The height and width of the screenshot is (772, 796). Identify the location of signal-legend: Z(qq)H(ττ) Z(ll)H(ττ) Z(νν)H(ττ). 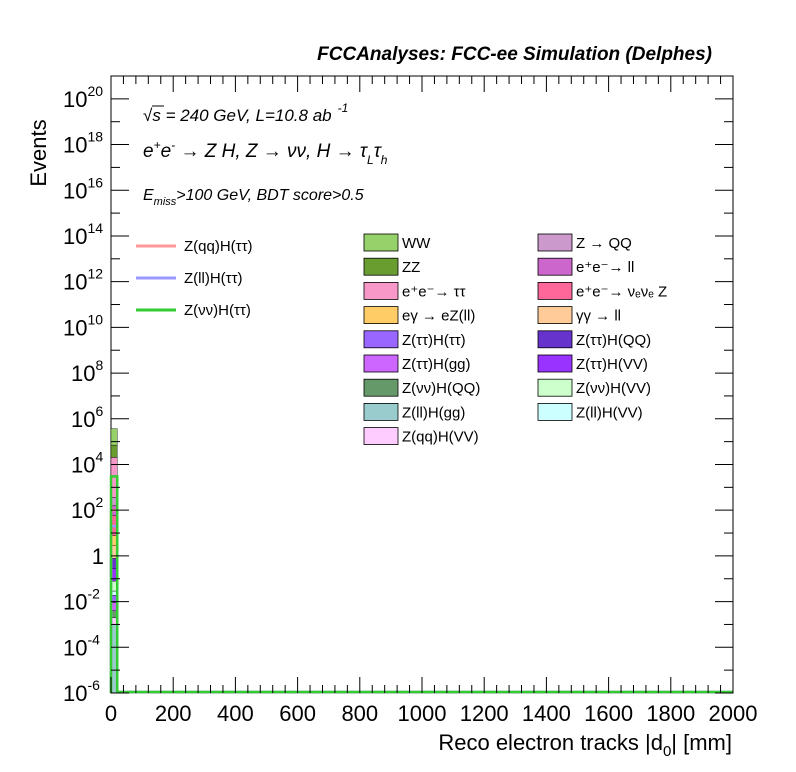
(194, 278).